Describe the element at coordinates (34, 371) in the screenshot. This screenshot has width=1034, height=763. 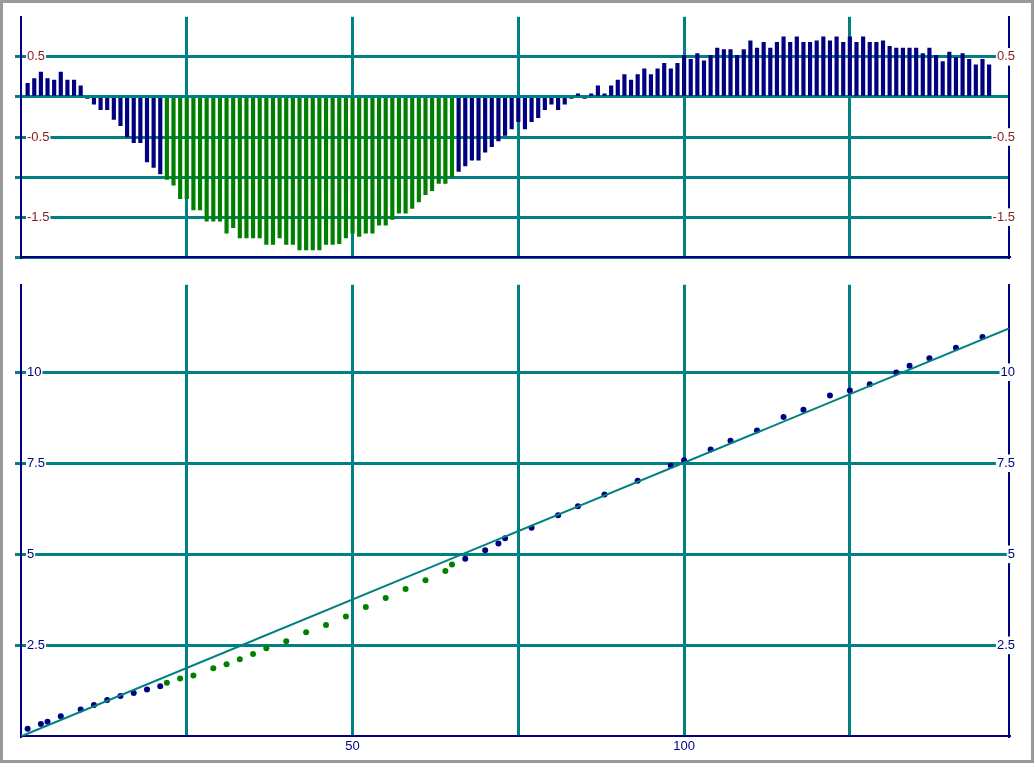
I see `y-tick-label: 10` at that location.